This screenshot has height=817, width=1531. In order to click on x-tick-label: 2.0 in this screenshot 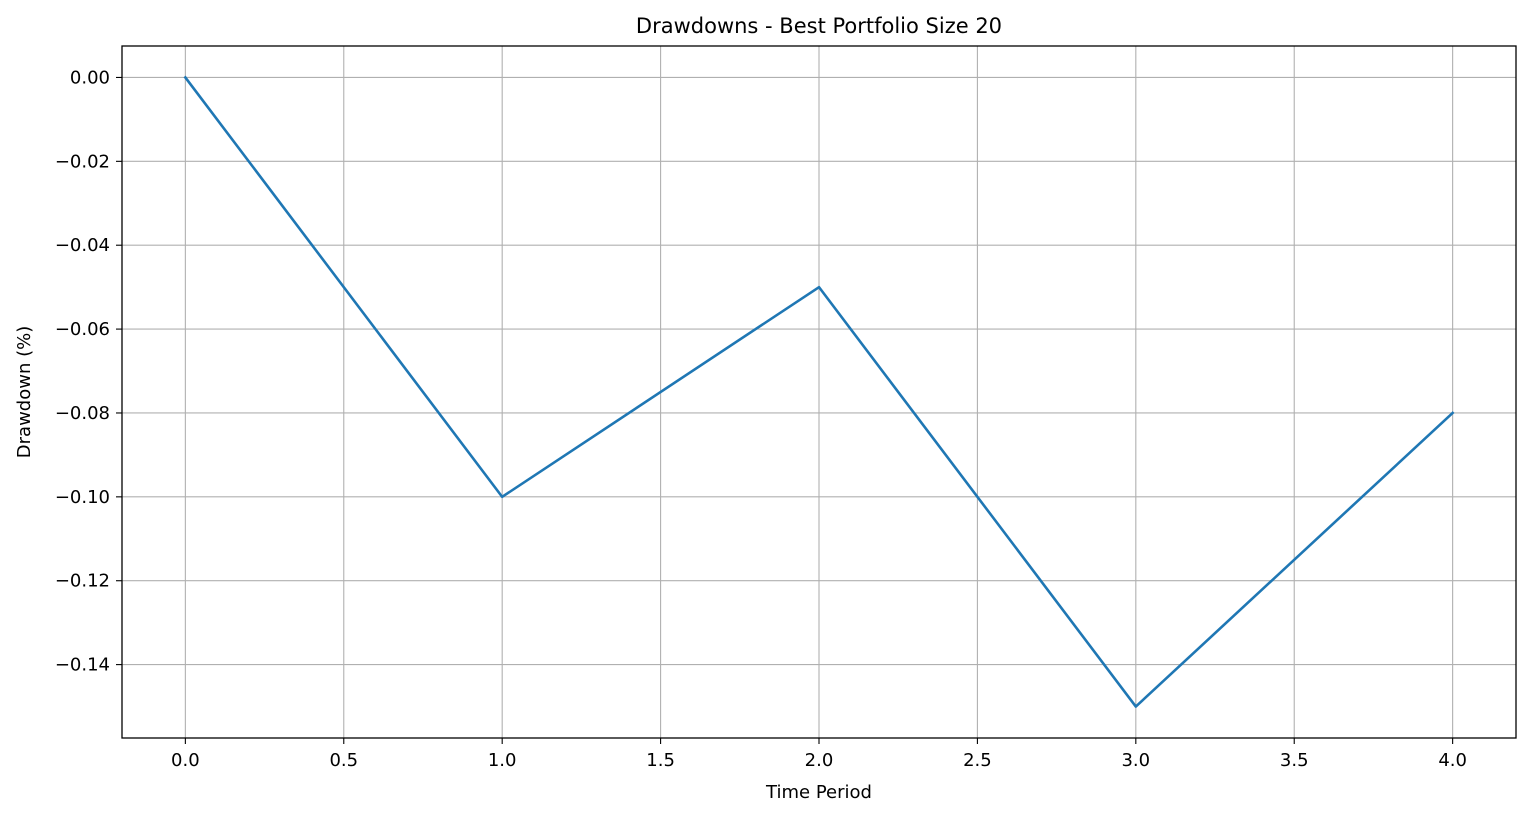, I will do `click(819, 760)`.